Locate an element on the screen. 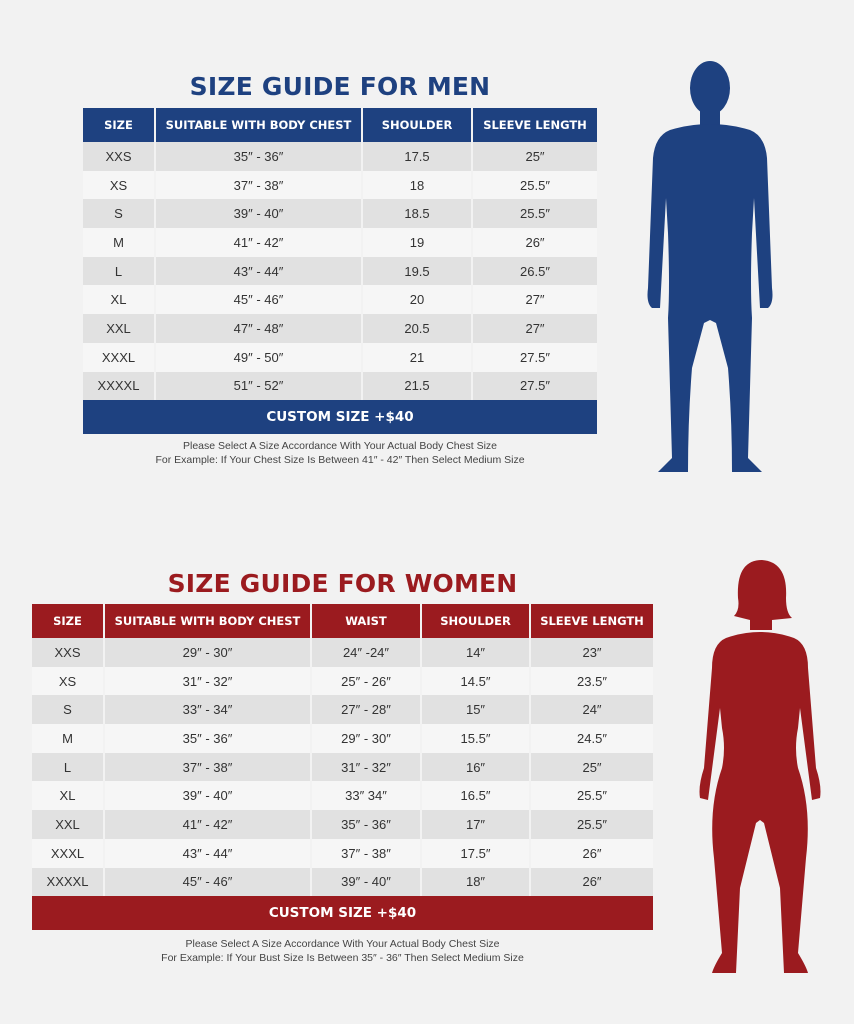 This screenshot has width=854, height=1024. men-table-cell: 27.5″ is located at coordinates (534, 357).